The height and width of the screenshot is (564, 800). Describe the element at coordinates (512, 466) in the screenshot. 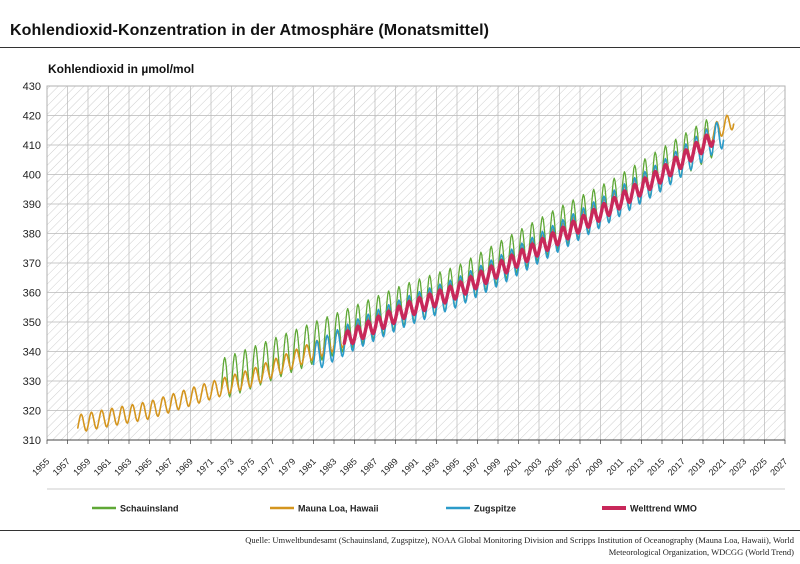

I see `x-tick-label: 2001` at that location.